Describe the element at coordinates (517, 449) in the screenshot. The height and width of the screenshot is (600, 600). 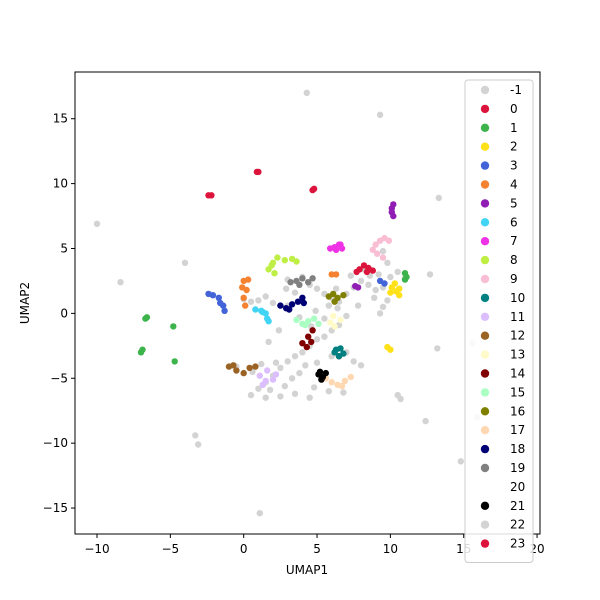
I see `legend-label-18: 18` at that location.